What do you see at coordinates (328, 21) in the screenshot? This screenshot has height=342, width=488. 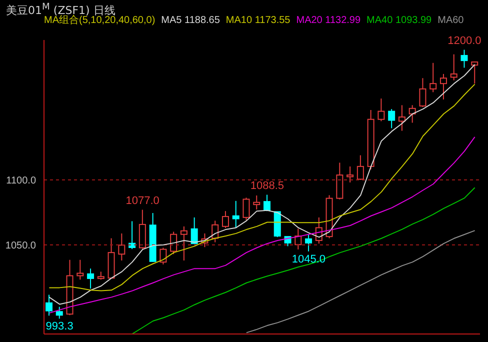 I see `text: MA20 1132.99` at bounding box center [328, 21].